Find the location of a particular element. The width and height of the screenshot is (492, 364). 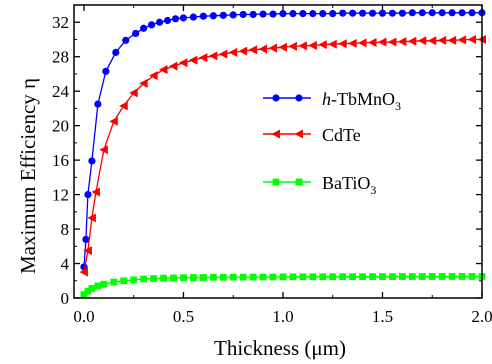

legend-label: CdTe is located at coordinates (341, 135).